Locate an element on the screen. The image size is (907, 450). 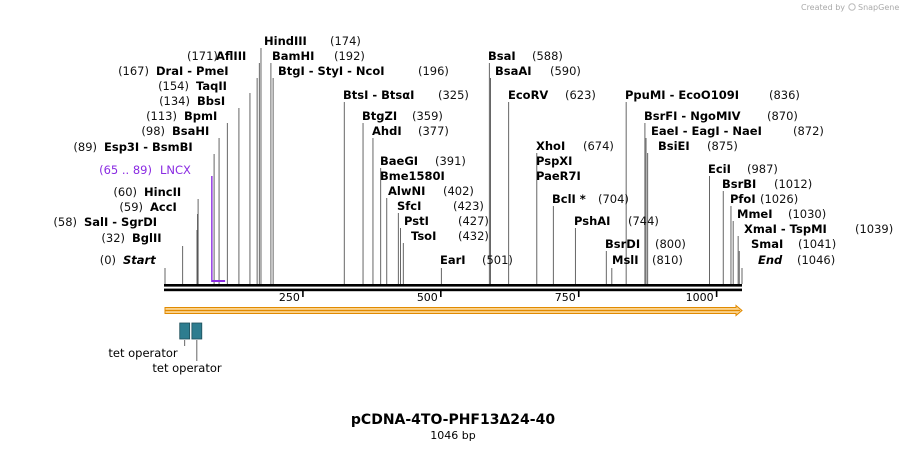
site-label-btsi-bts-i: (325) BtsI - BtsαI is located at coordinates (406, 95).